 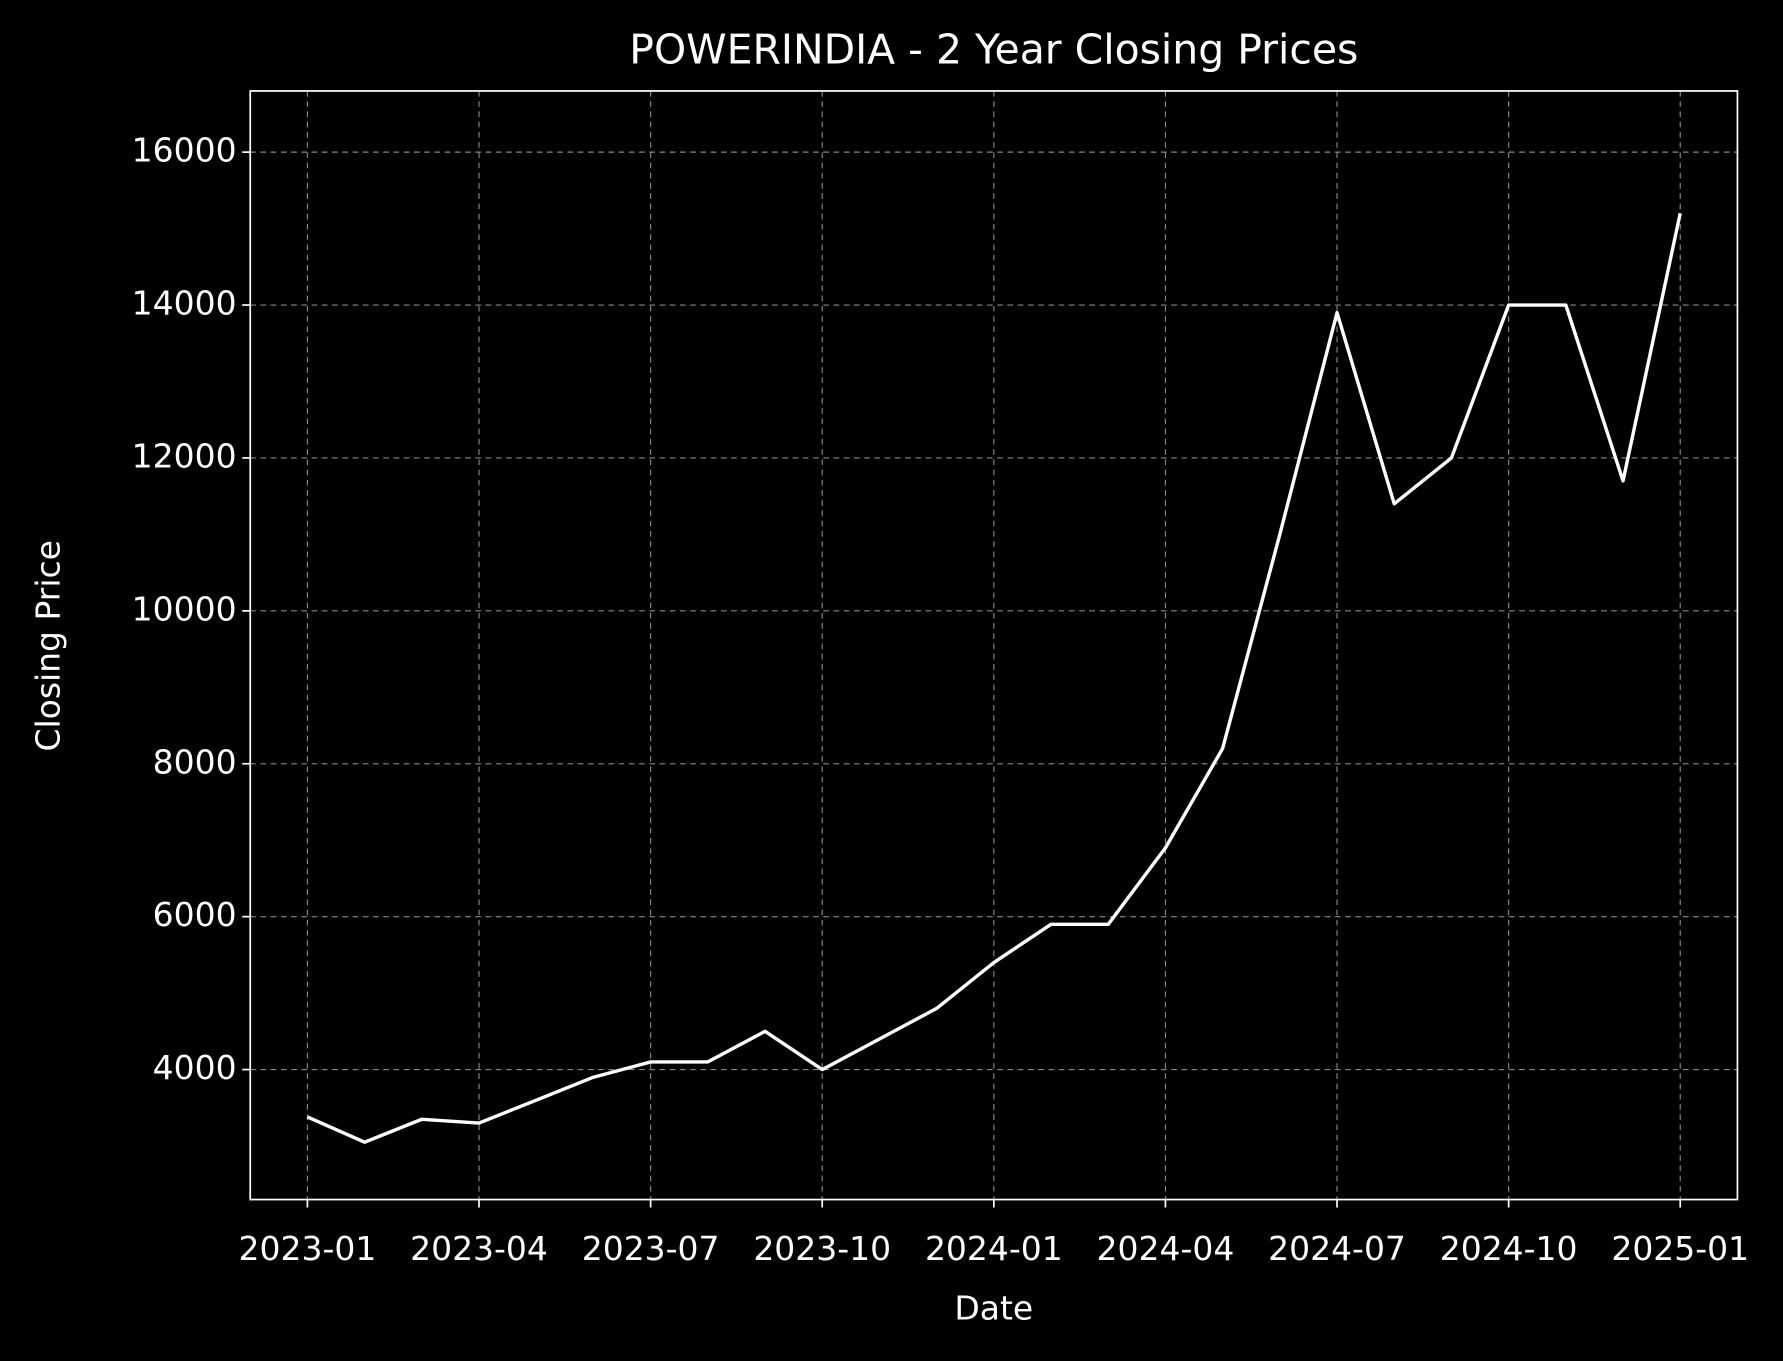 I want to click on x-tick-label: 2024-10, so click(x=1509, y=1248).